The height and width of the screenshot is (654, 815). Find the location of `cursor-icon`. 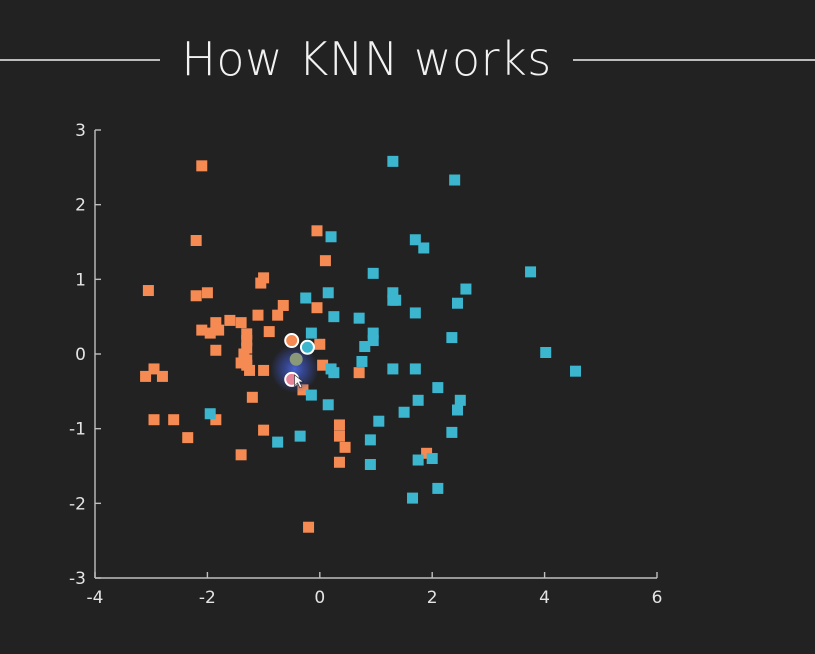

cursor-icon is located at coordinates (299, 381).